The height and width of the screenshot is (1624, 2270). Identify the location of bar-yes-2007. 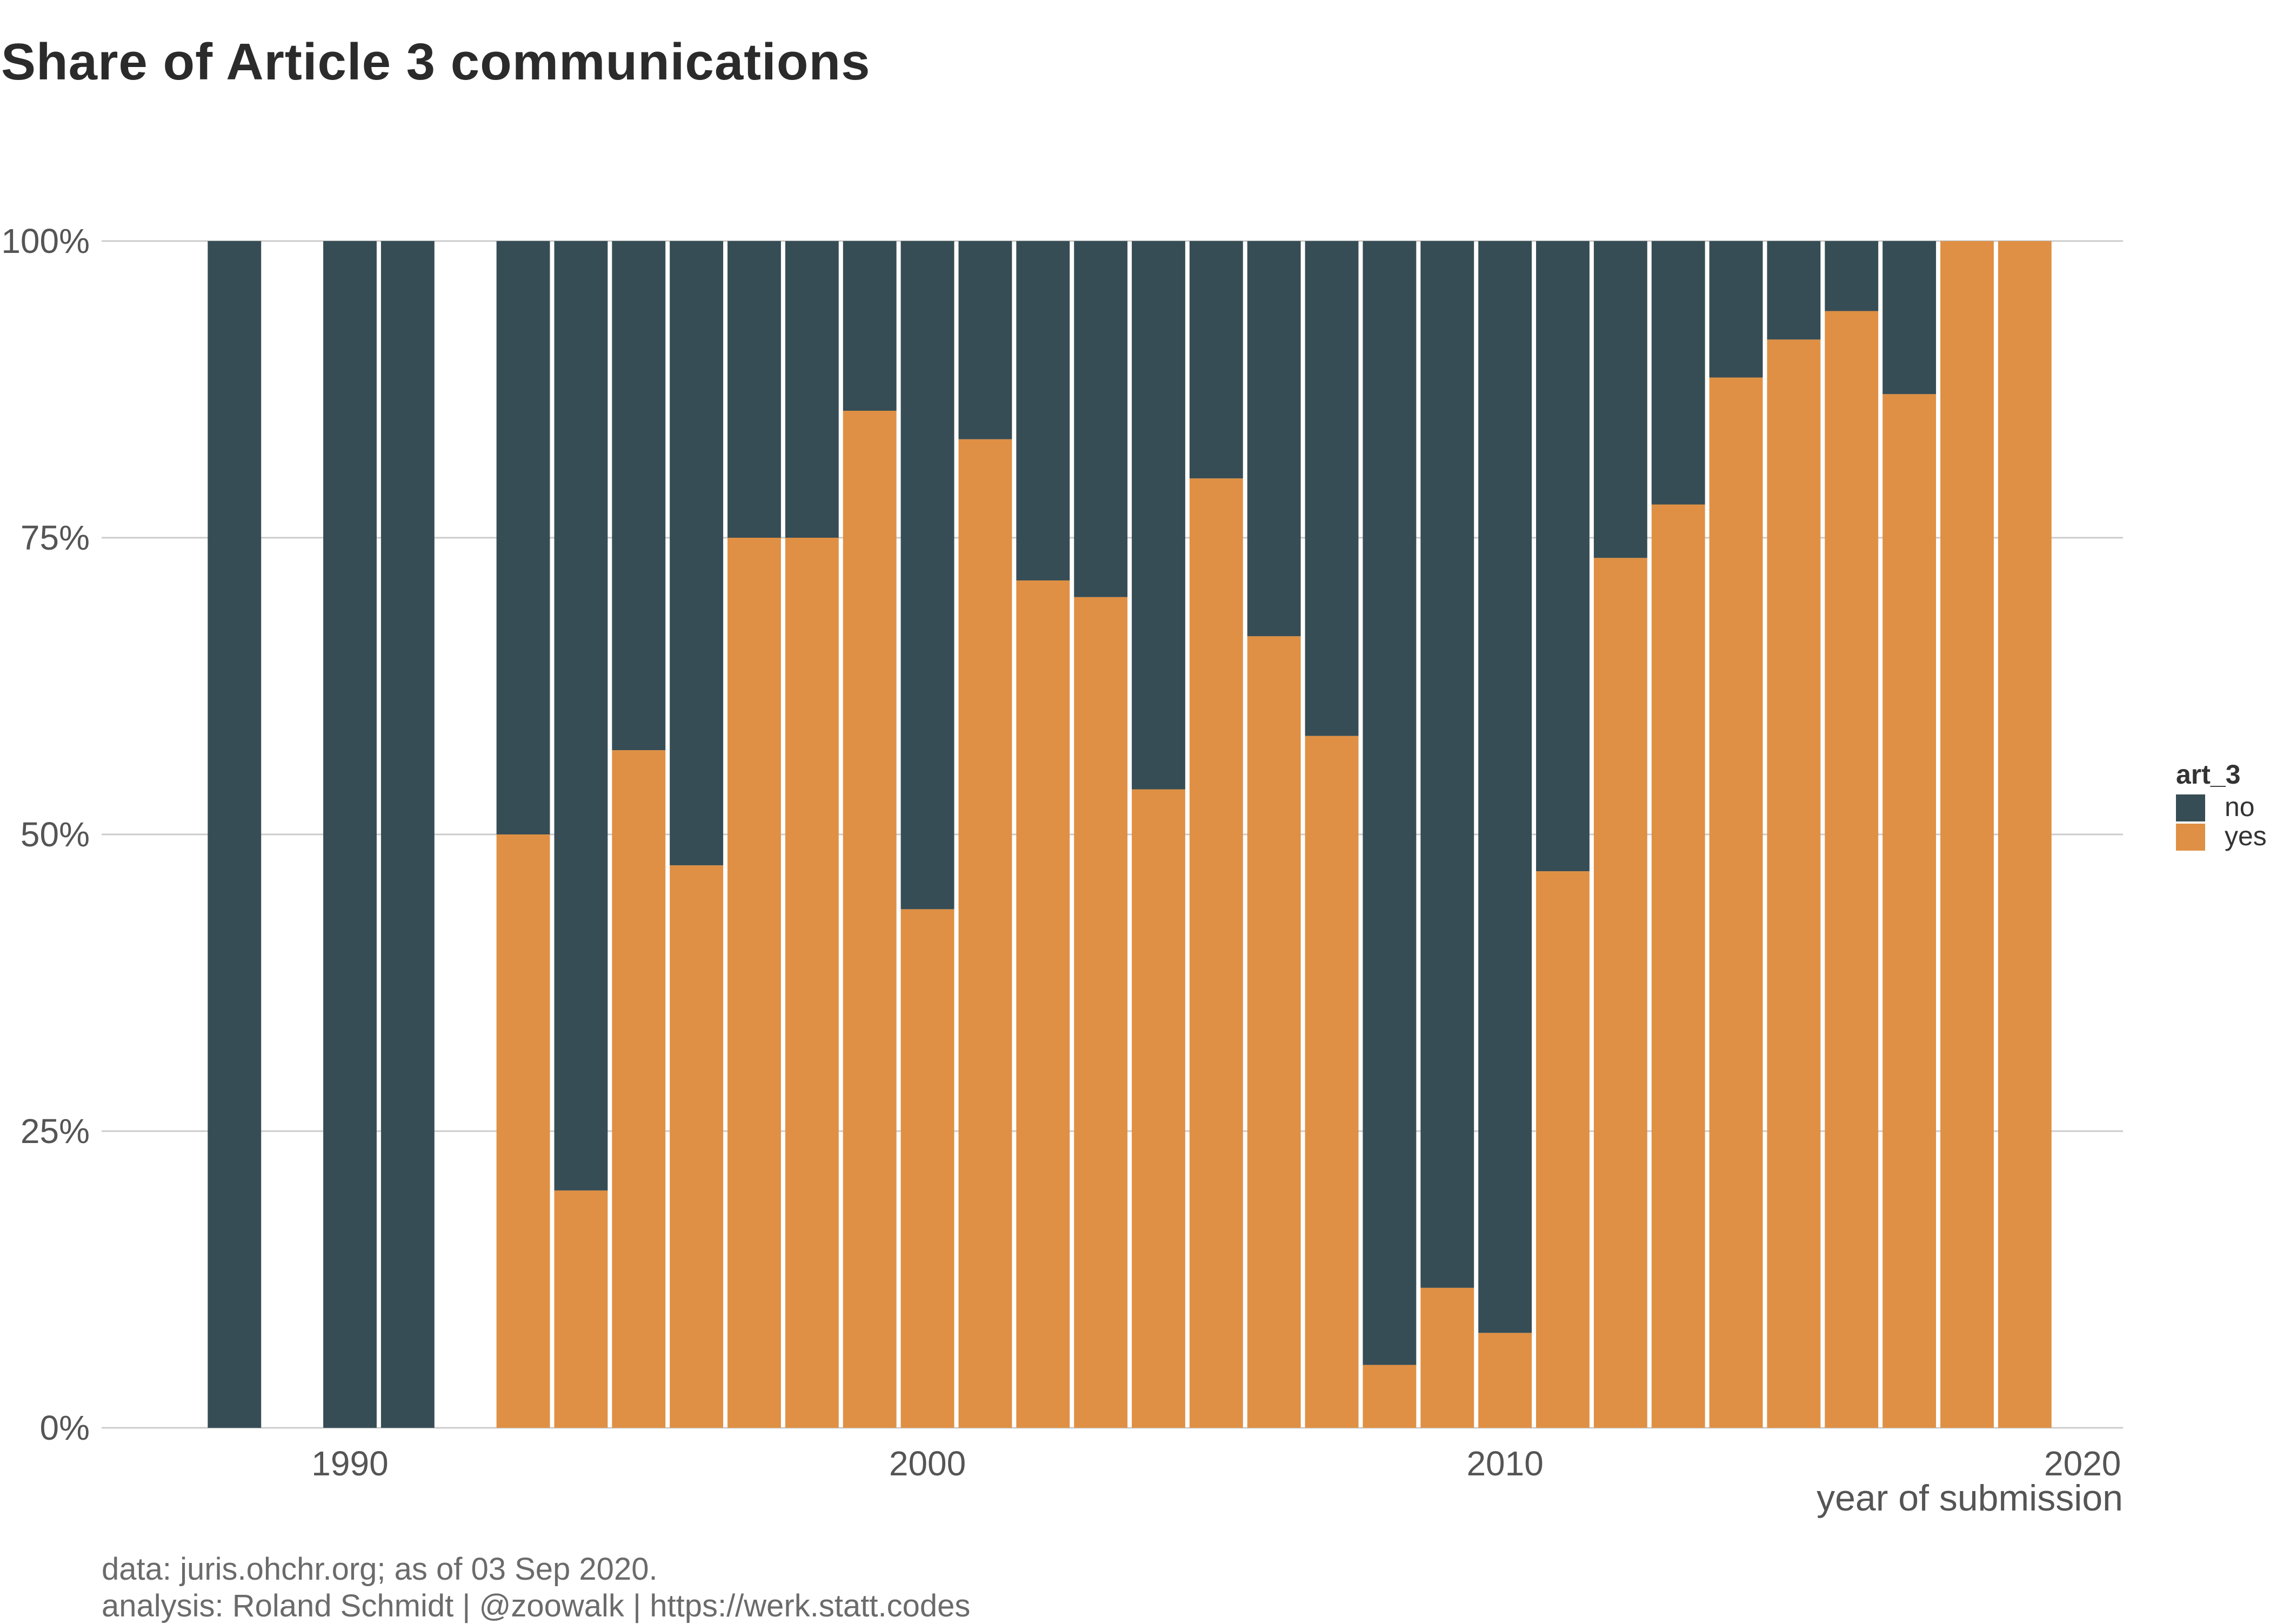
(1332, 1082).